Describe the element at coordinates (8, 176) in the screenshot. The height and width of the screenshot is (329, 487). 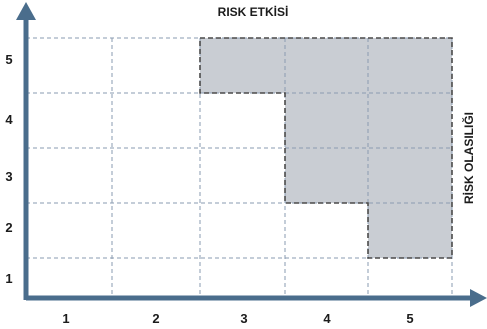
I see `y-tick-3: 3` at that location.